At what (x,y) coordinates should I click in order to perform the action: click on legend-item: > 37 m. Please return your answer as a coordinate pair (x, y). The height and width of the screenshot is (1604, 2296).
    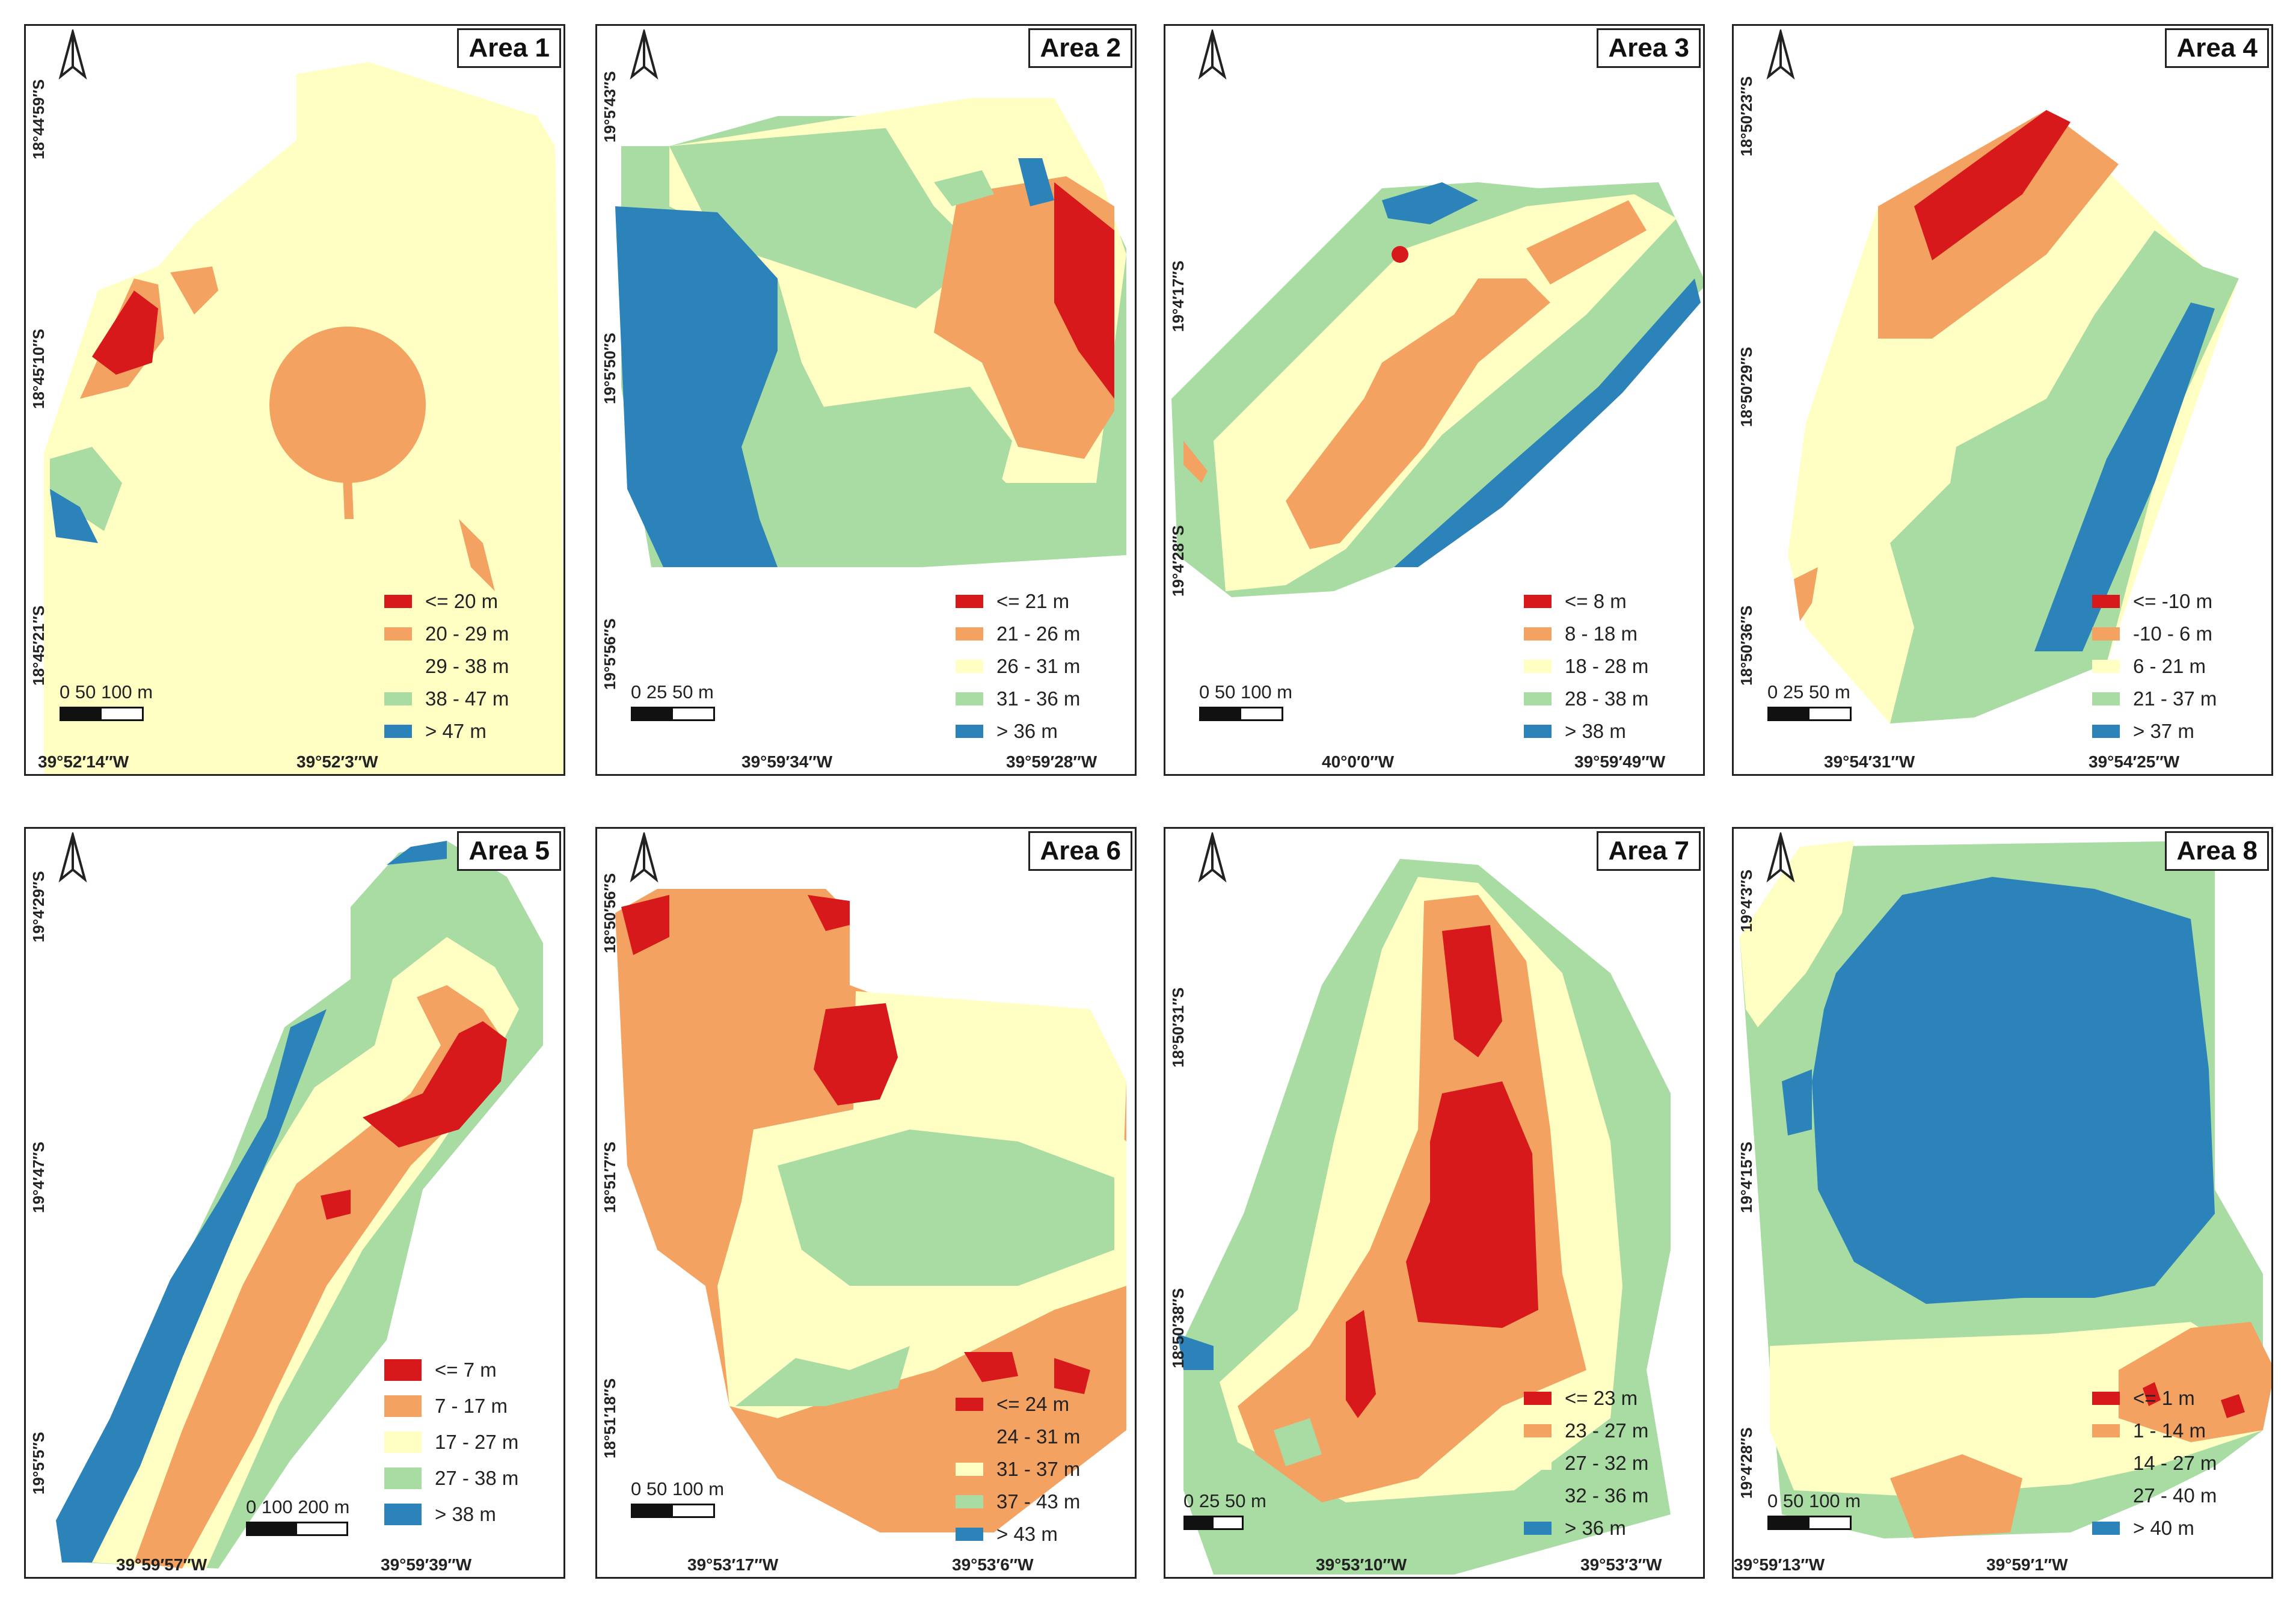
    Looking at the image, I should click on (2176, 731).